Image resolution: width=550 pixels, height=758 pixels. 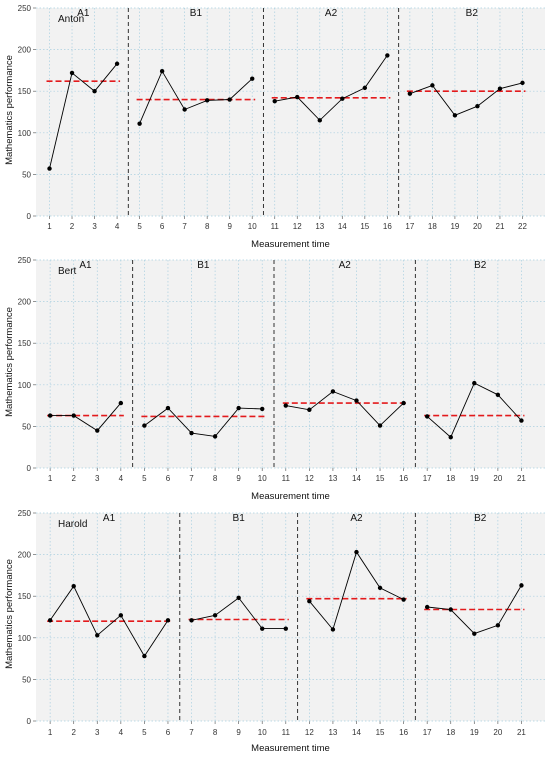 What do you see at coordinates (196, 13) in the screenshot?
I see `phase-label-b1: B1` at bounding box center [196, 13].